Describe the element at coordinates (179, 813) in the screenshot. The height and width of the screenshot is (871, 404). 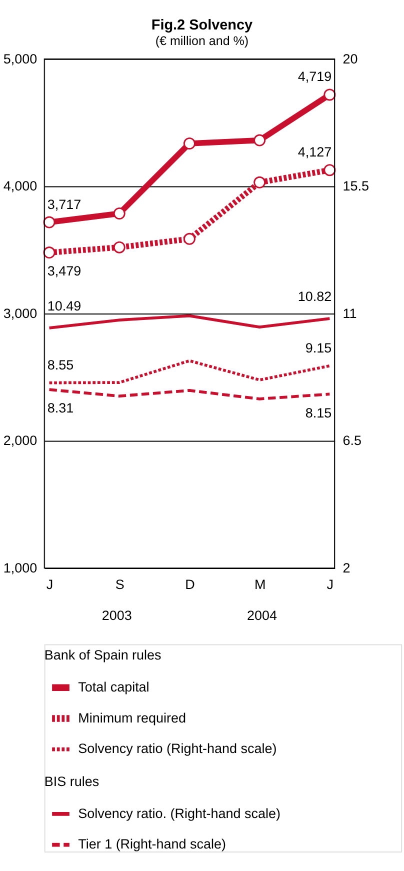
I see `legend-label: Solvency ratio. (Right-hand scale)` at that location.